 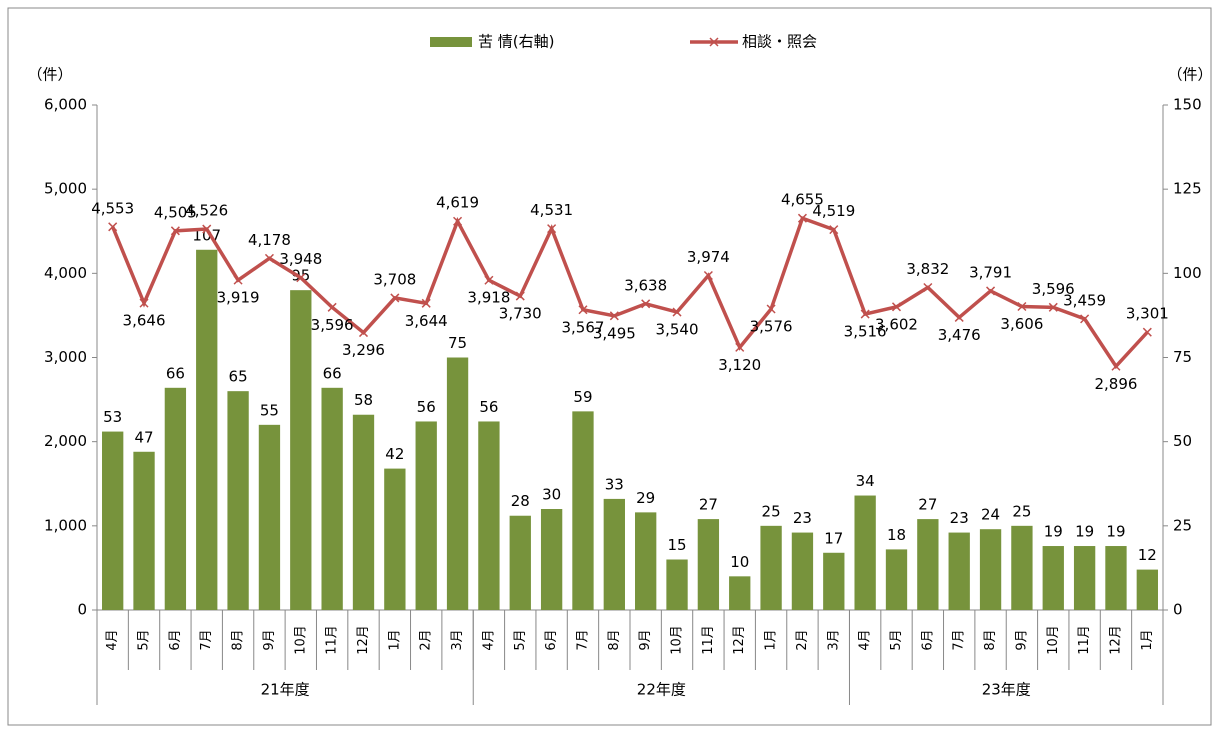 I want to click on y-tick-label: 4,000, so click(x=65, y=273).